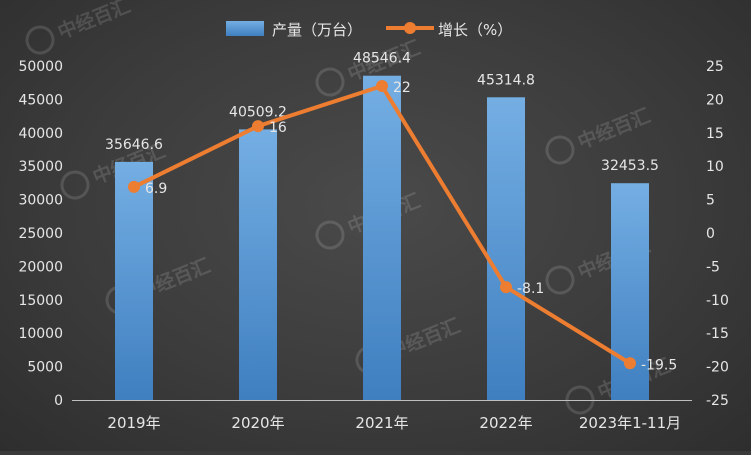  Describe the element at coordinates (715, 100) in the screenshot. I see `y-right-tick-label: 20` at that location.